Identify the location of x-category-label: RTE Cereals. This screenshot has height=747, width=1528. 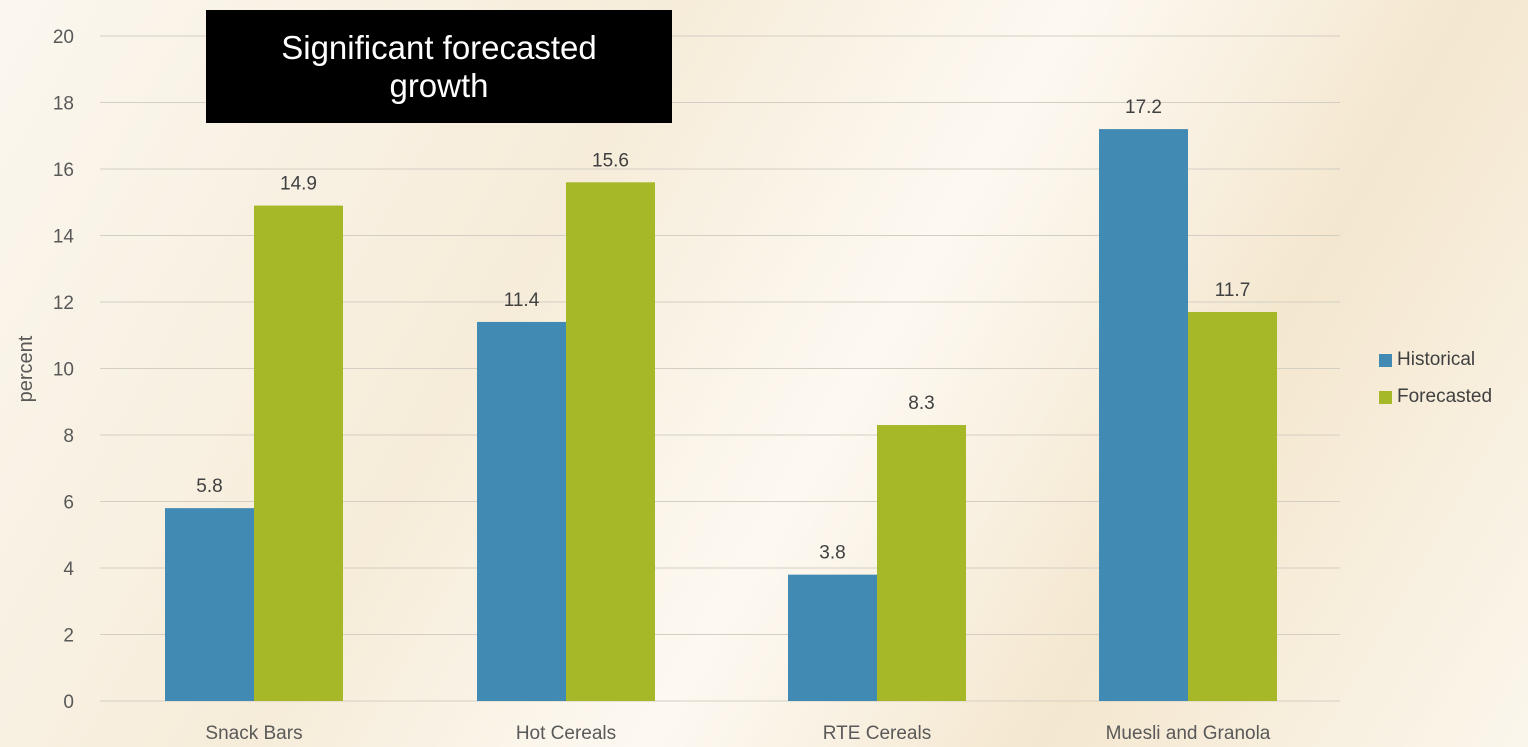
(877, 733).